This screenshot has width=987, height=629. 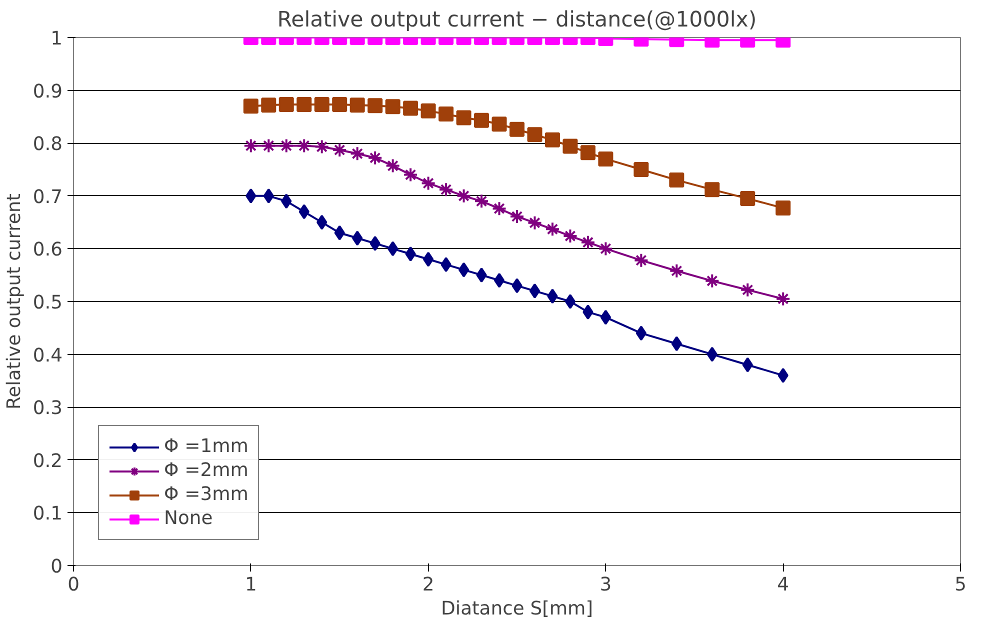 What do you see at coordinates (74, 585) in the screenshot?
I see `x-tick-label: 0` at bounding box center [74, 585].